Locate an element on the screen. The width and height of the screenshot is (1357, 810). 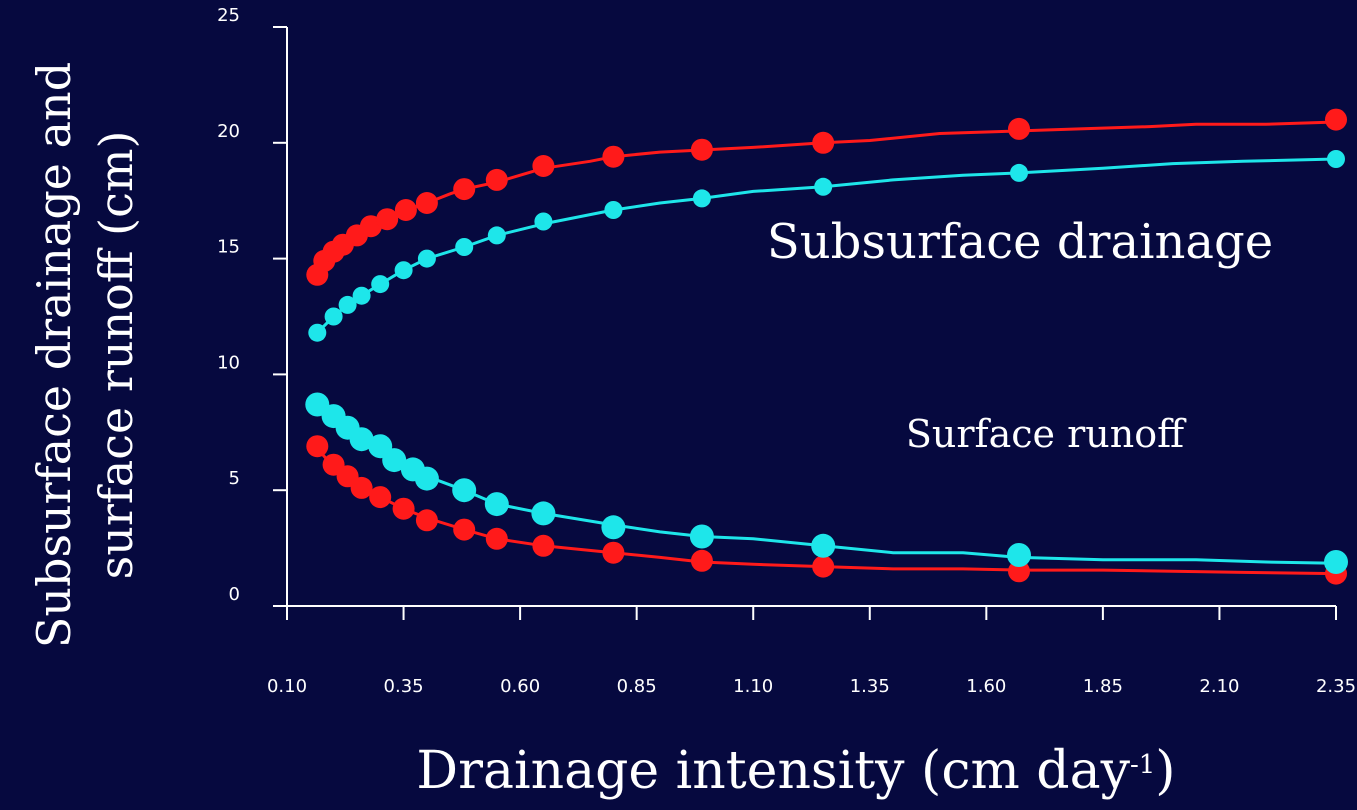
x-axis-title-main: Drainage intensity (cm day is located at coordinates (773, 771).